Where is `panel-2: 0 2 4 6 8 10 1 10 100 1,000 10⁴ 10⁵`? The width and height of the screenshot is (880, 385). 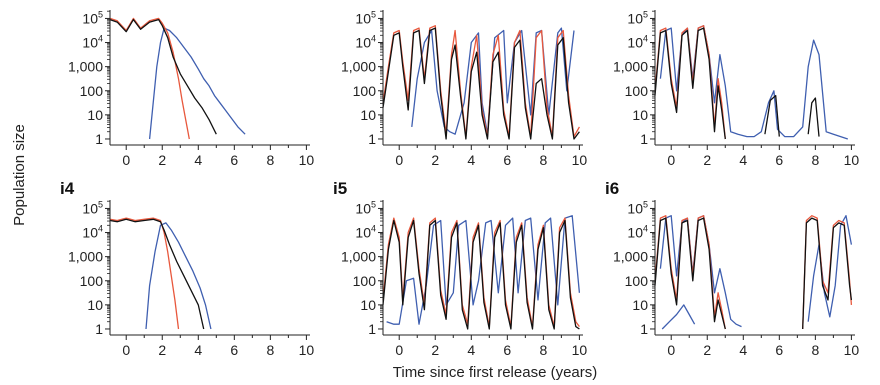
panel-2: 0 2 4 6 8 10 1 10 100 1,000 10⁴ 10⁵ is located at coordinates (464, 88).